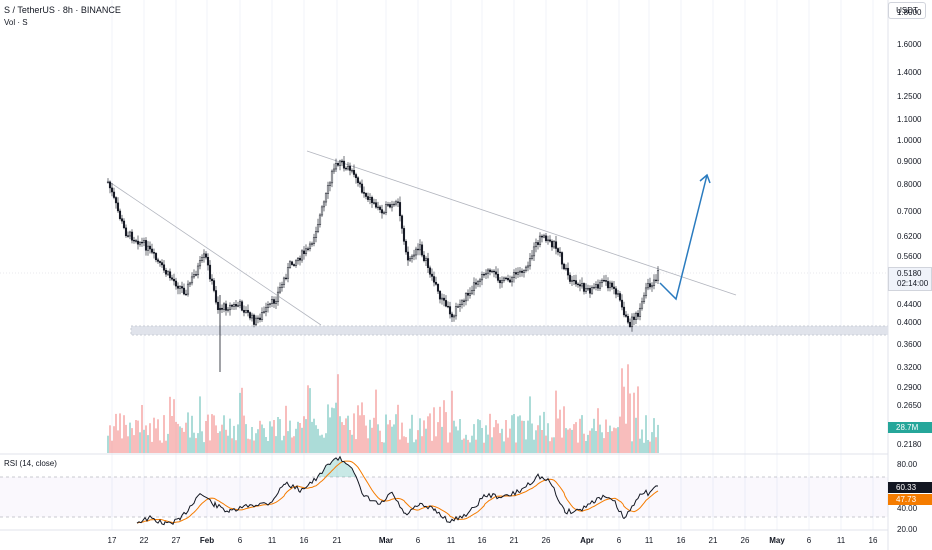 This screenshot has width=932, height=550. What do you see at coordinates (16, 22) in the screenshot?
I see `volume-indicator-label: Vol · S` at bounding box center [16, 22].